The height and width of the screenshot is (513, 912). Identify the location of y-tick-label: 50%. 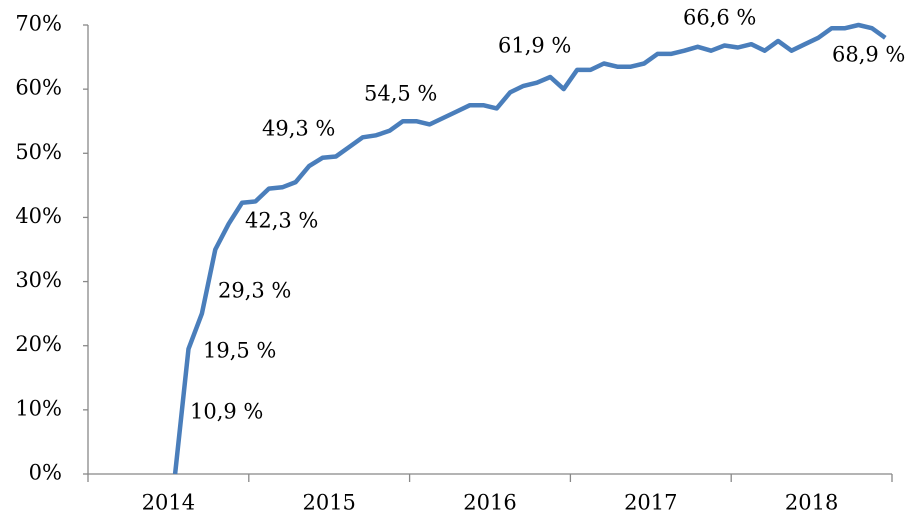
(38, 152).